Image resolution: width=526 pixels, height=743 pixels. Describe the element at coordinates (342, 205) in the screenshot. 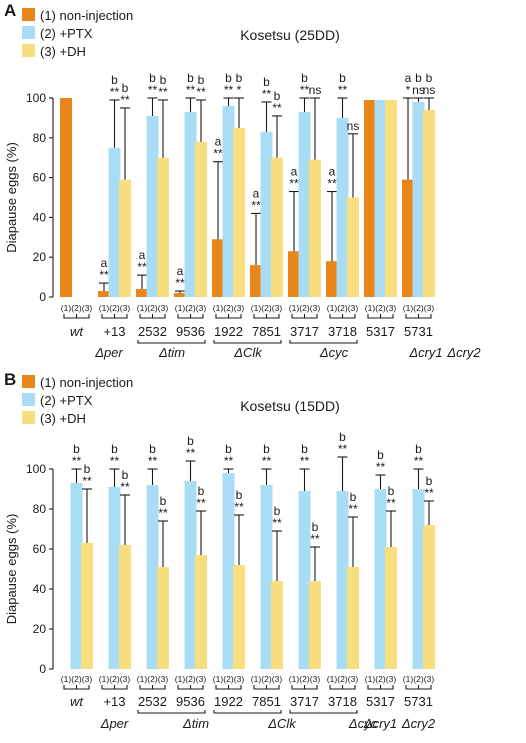

I see `bar-group: (1) (2) (3)3718**a**bns` at that location.